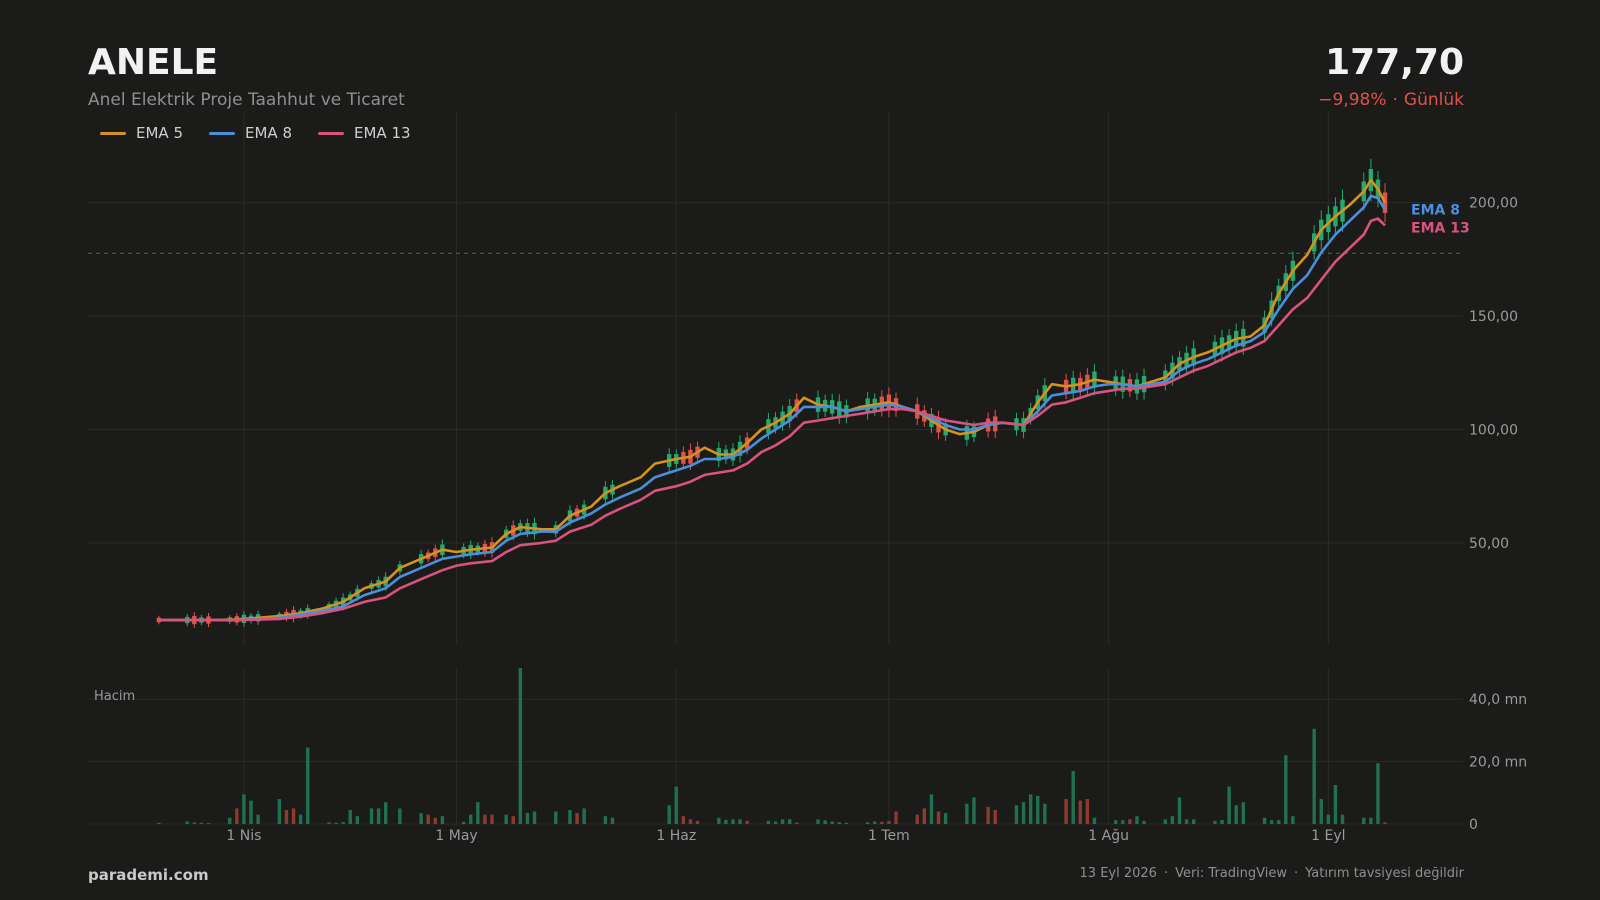  Describe the element at coordinates (1352, 100) in the screenshot. I see `change-percent: −9,98%` at that location.